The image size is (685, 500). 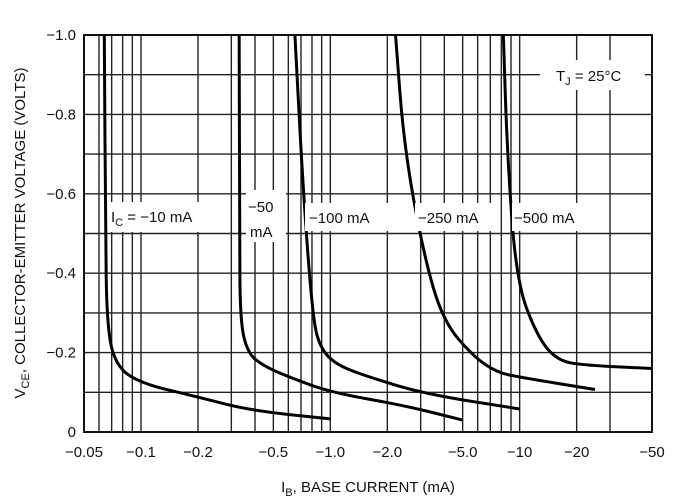 What do you see at coordinates (61, 234) in the screenshot?
I see `y-tick-labels: 0 −0.2 −0.4 −0.6 −0.8 −1.0` at bounding box center [61, 234].